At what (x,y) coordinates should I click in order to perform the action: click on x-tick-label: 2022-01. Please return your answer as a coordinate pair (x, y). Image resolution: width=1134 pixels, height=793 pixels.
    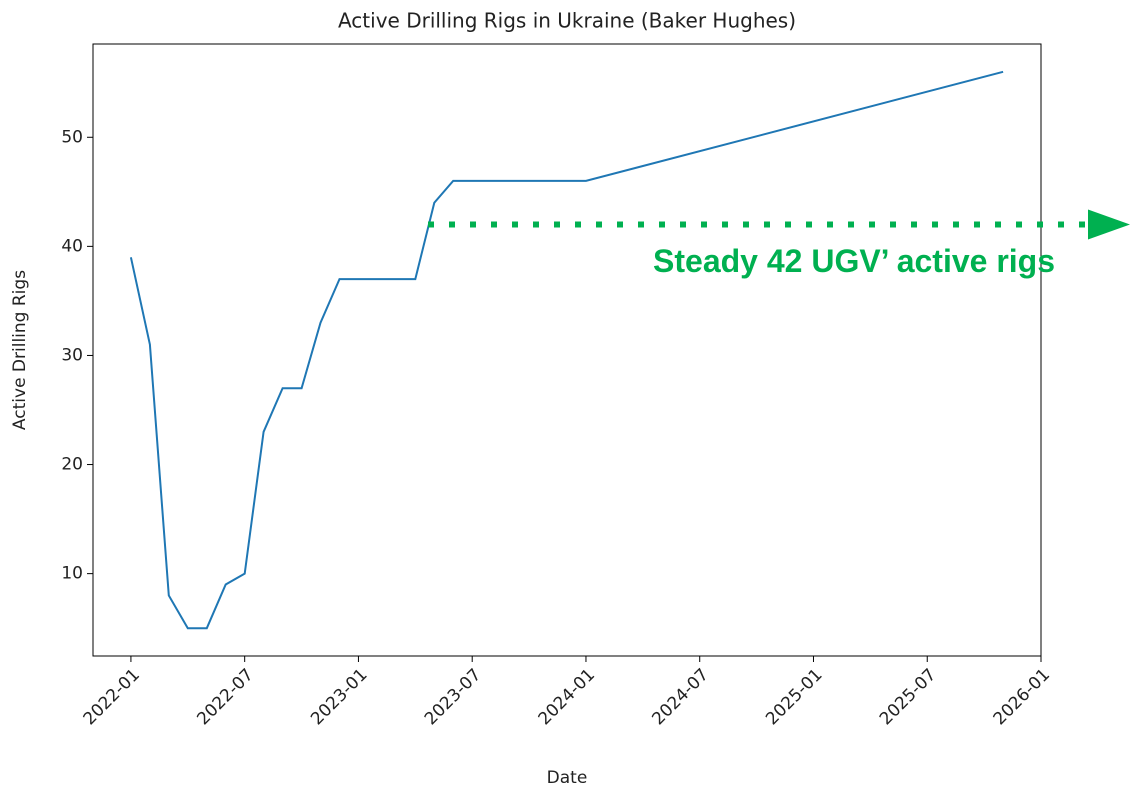
    Looking at the image, I should click on (112, 697).